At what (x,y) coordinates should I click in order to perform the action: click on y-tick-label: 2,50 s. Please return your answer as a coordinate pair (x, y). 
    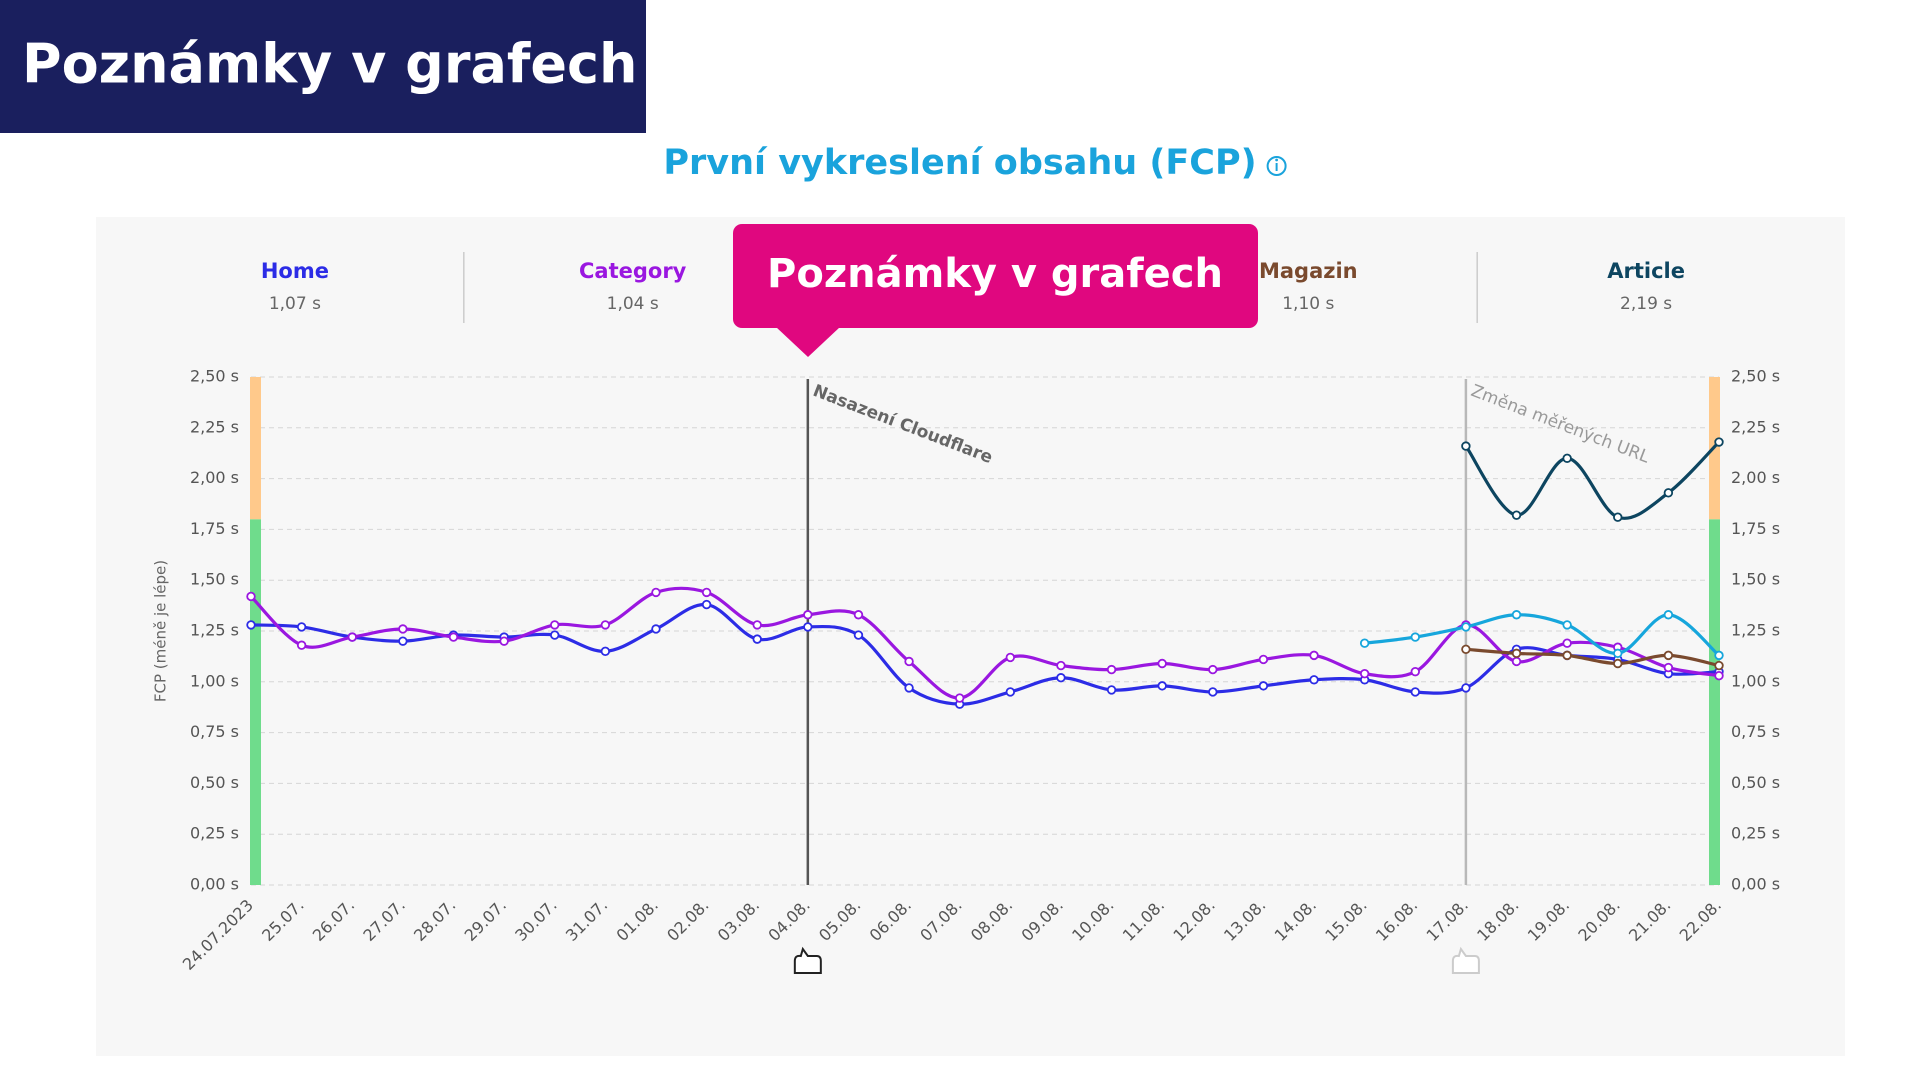
    Looking at the image, I should click on (214, 376).